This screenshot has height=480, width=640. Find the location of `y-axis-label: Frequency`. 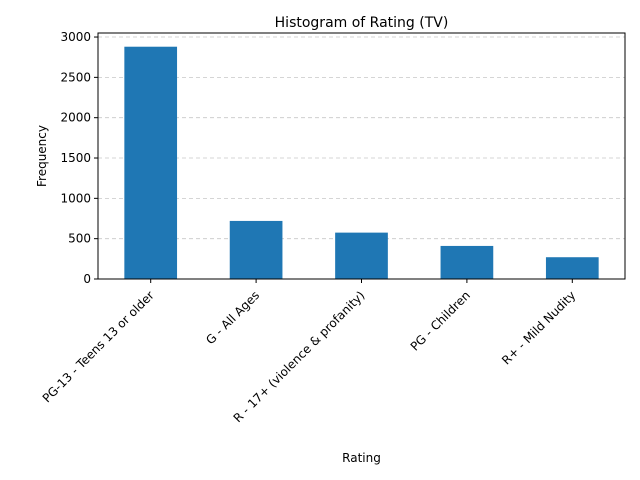

y-axis-label: Frequency is located at coordinates (42, 156).